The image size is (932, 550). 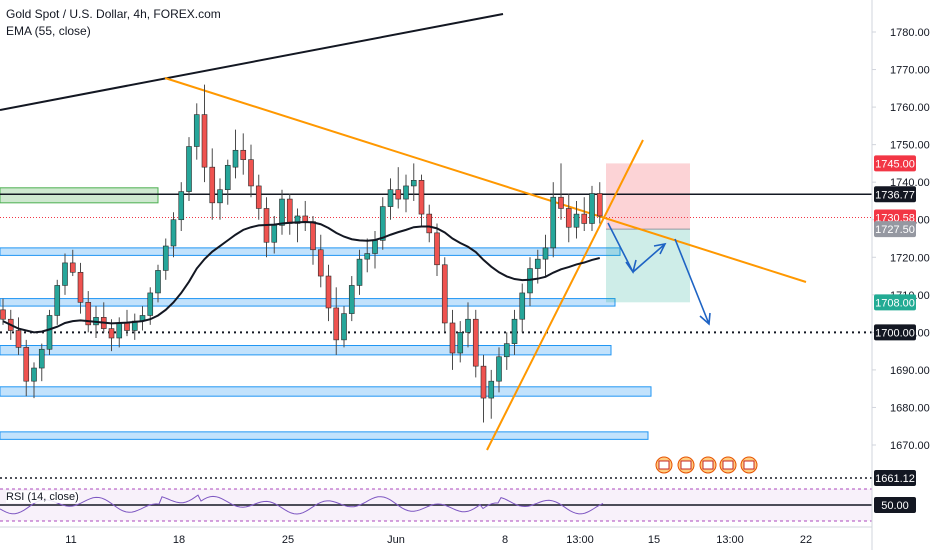 What do you see at coordinates (252, 62) in the screenshot?
I see `upper-trendline` at bounding box center [252, 62].